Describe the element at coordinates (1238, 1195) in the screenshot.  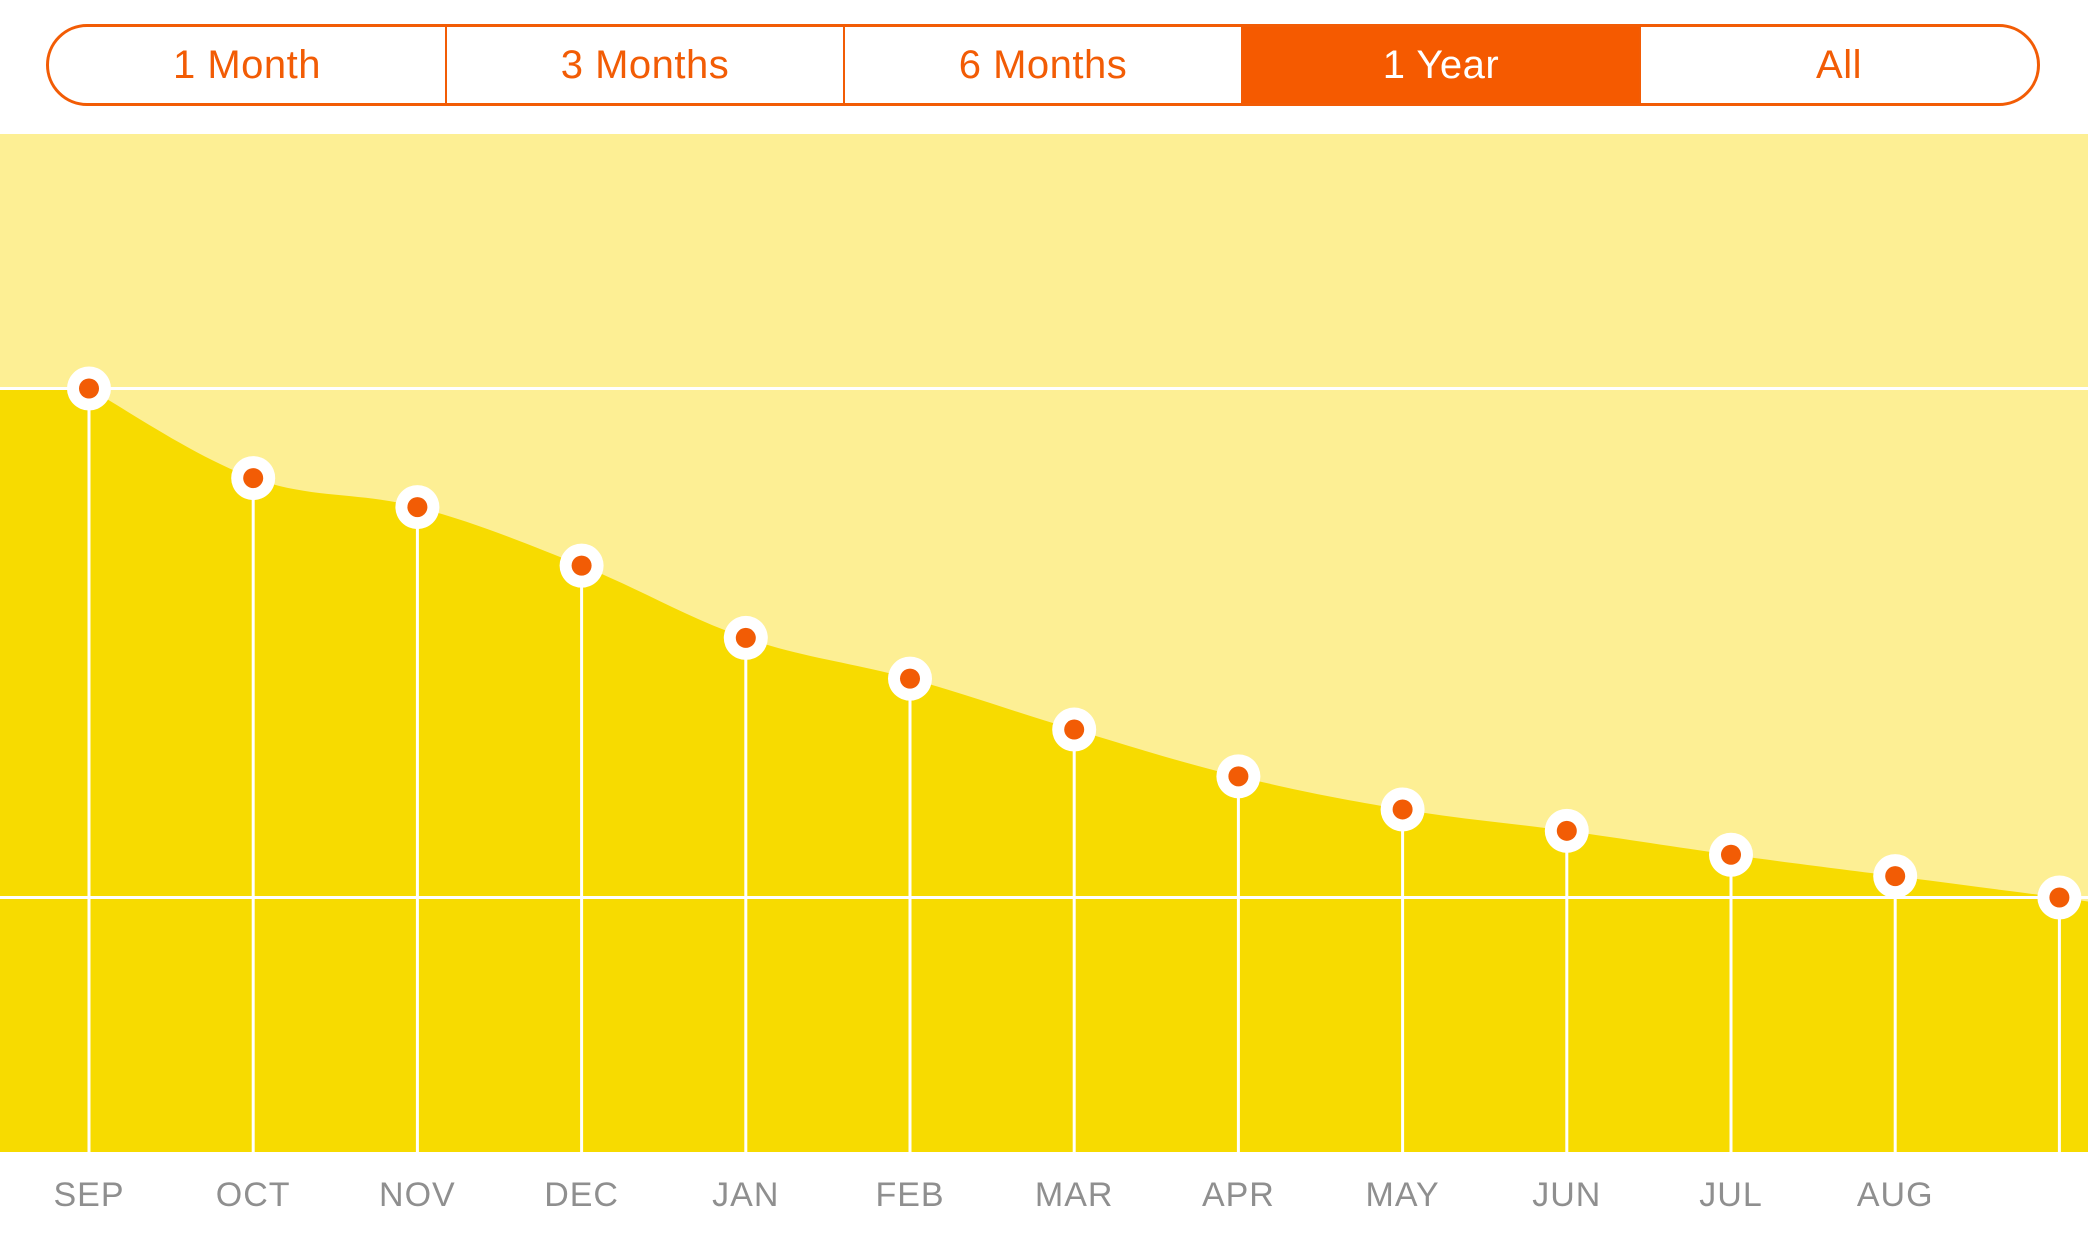
I see `x-tick-label-apr: APR` at that location.